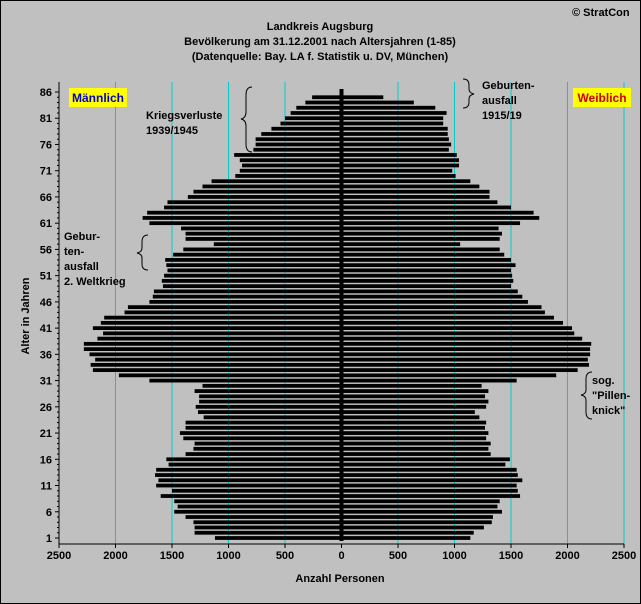  What do you see at coordinates (340, 579) in the screenshot?
I see `x-axis-title: Anzahl Personen` at bounding box center [340, 579].